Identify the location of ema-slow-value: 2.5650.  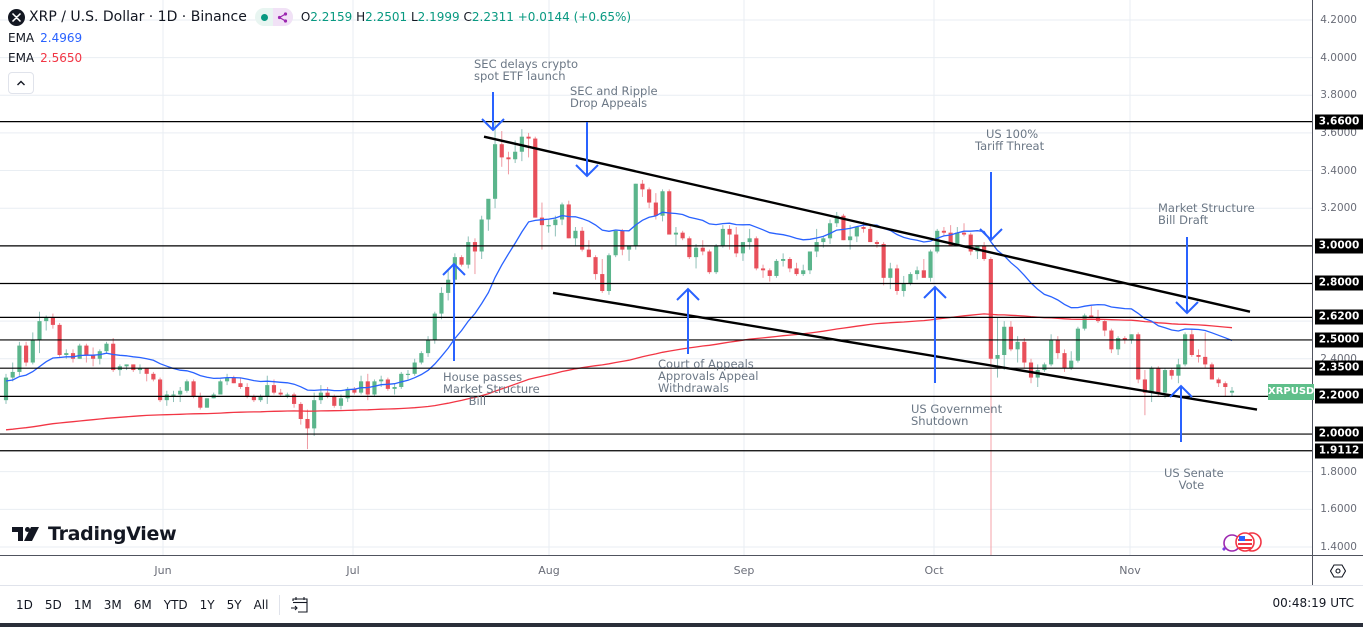
(61, 58).